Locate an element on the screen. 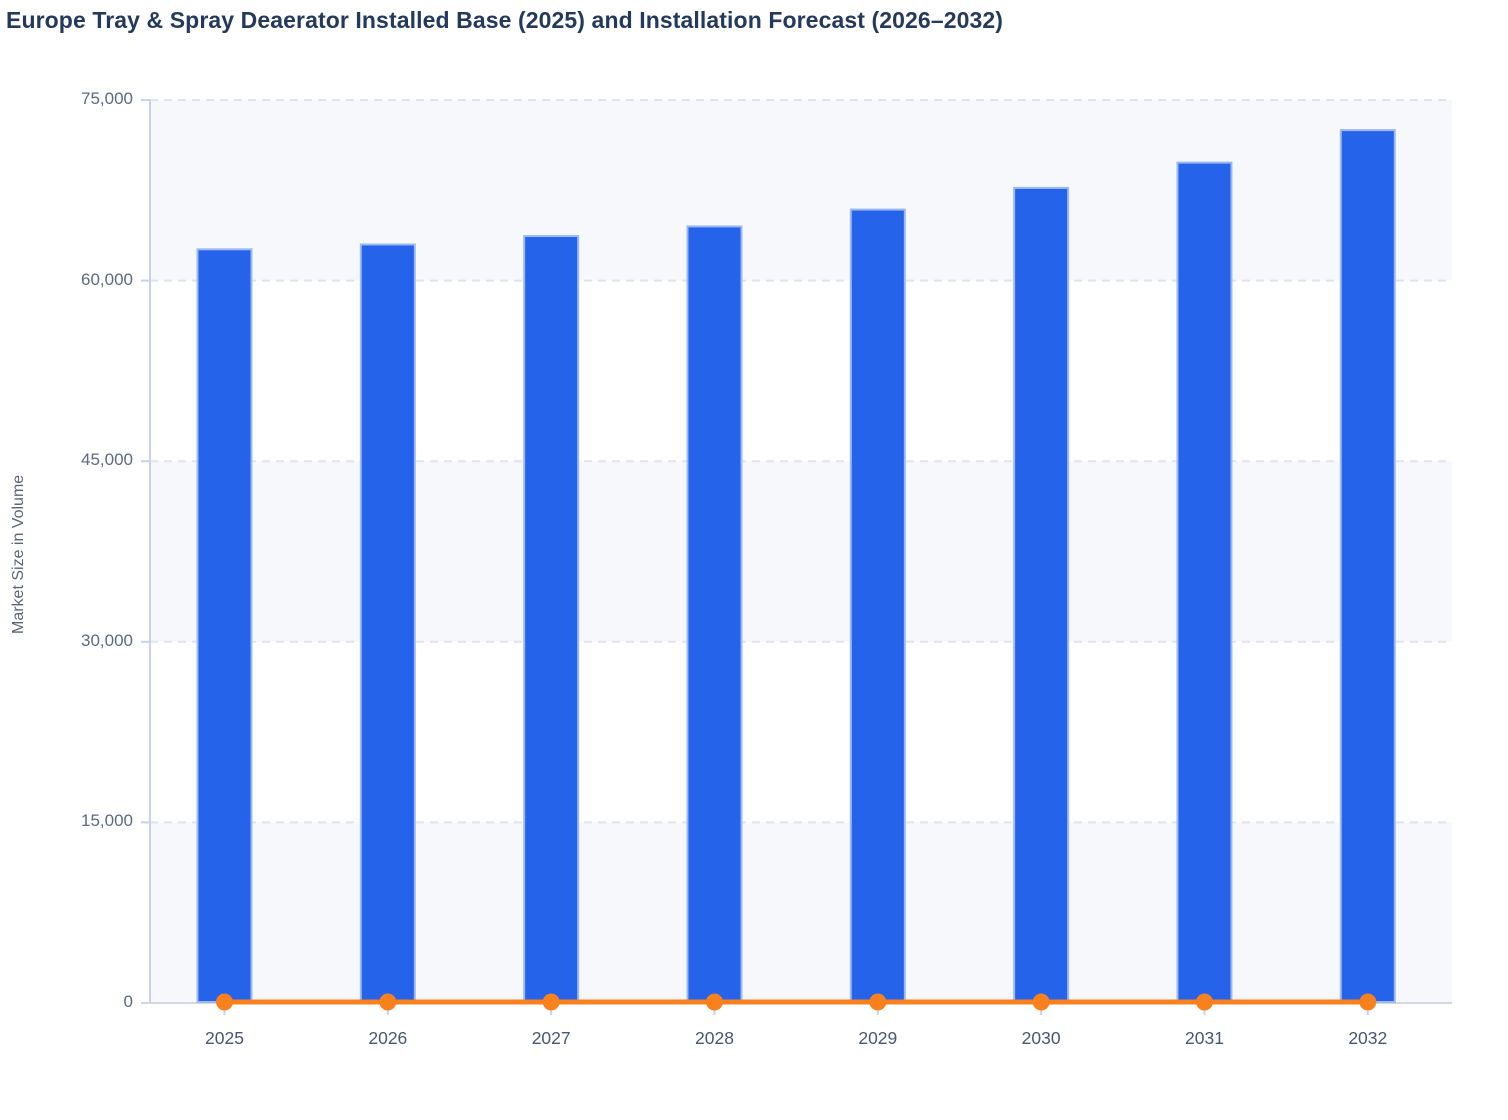  x-tick-label-2025: 2025 is located at coordinates (224, 1038).